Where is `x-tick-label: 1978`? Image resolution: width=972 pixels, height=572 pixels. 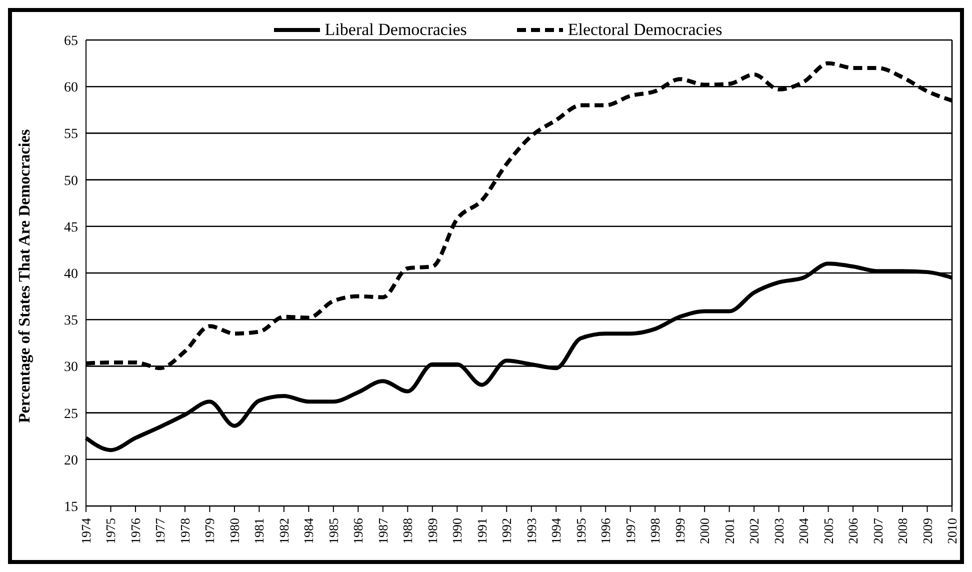
x-tick-label: 1978 is located at coordinates (184, 531).